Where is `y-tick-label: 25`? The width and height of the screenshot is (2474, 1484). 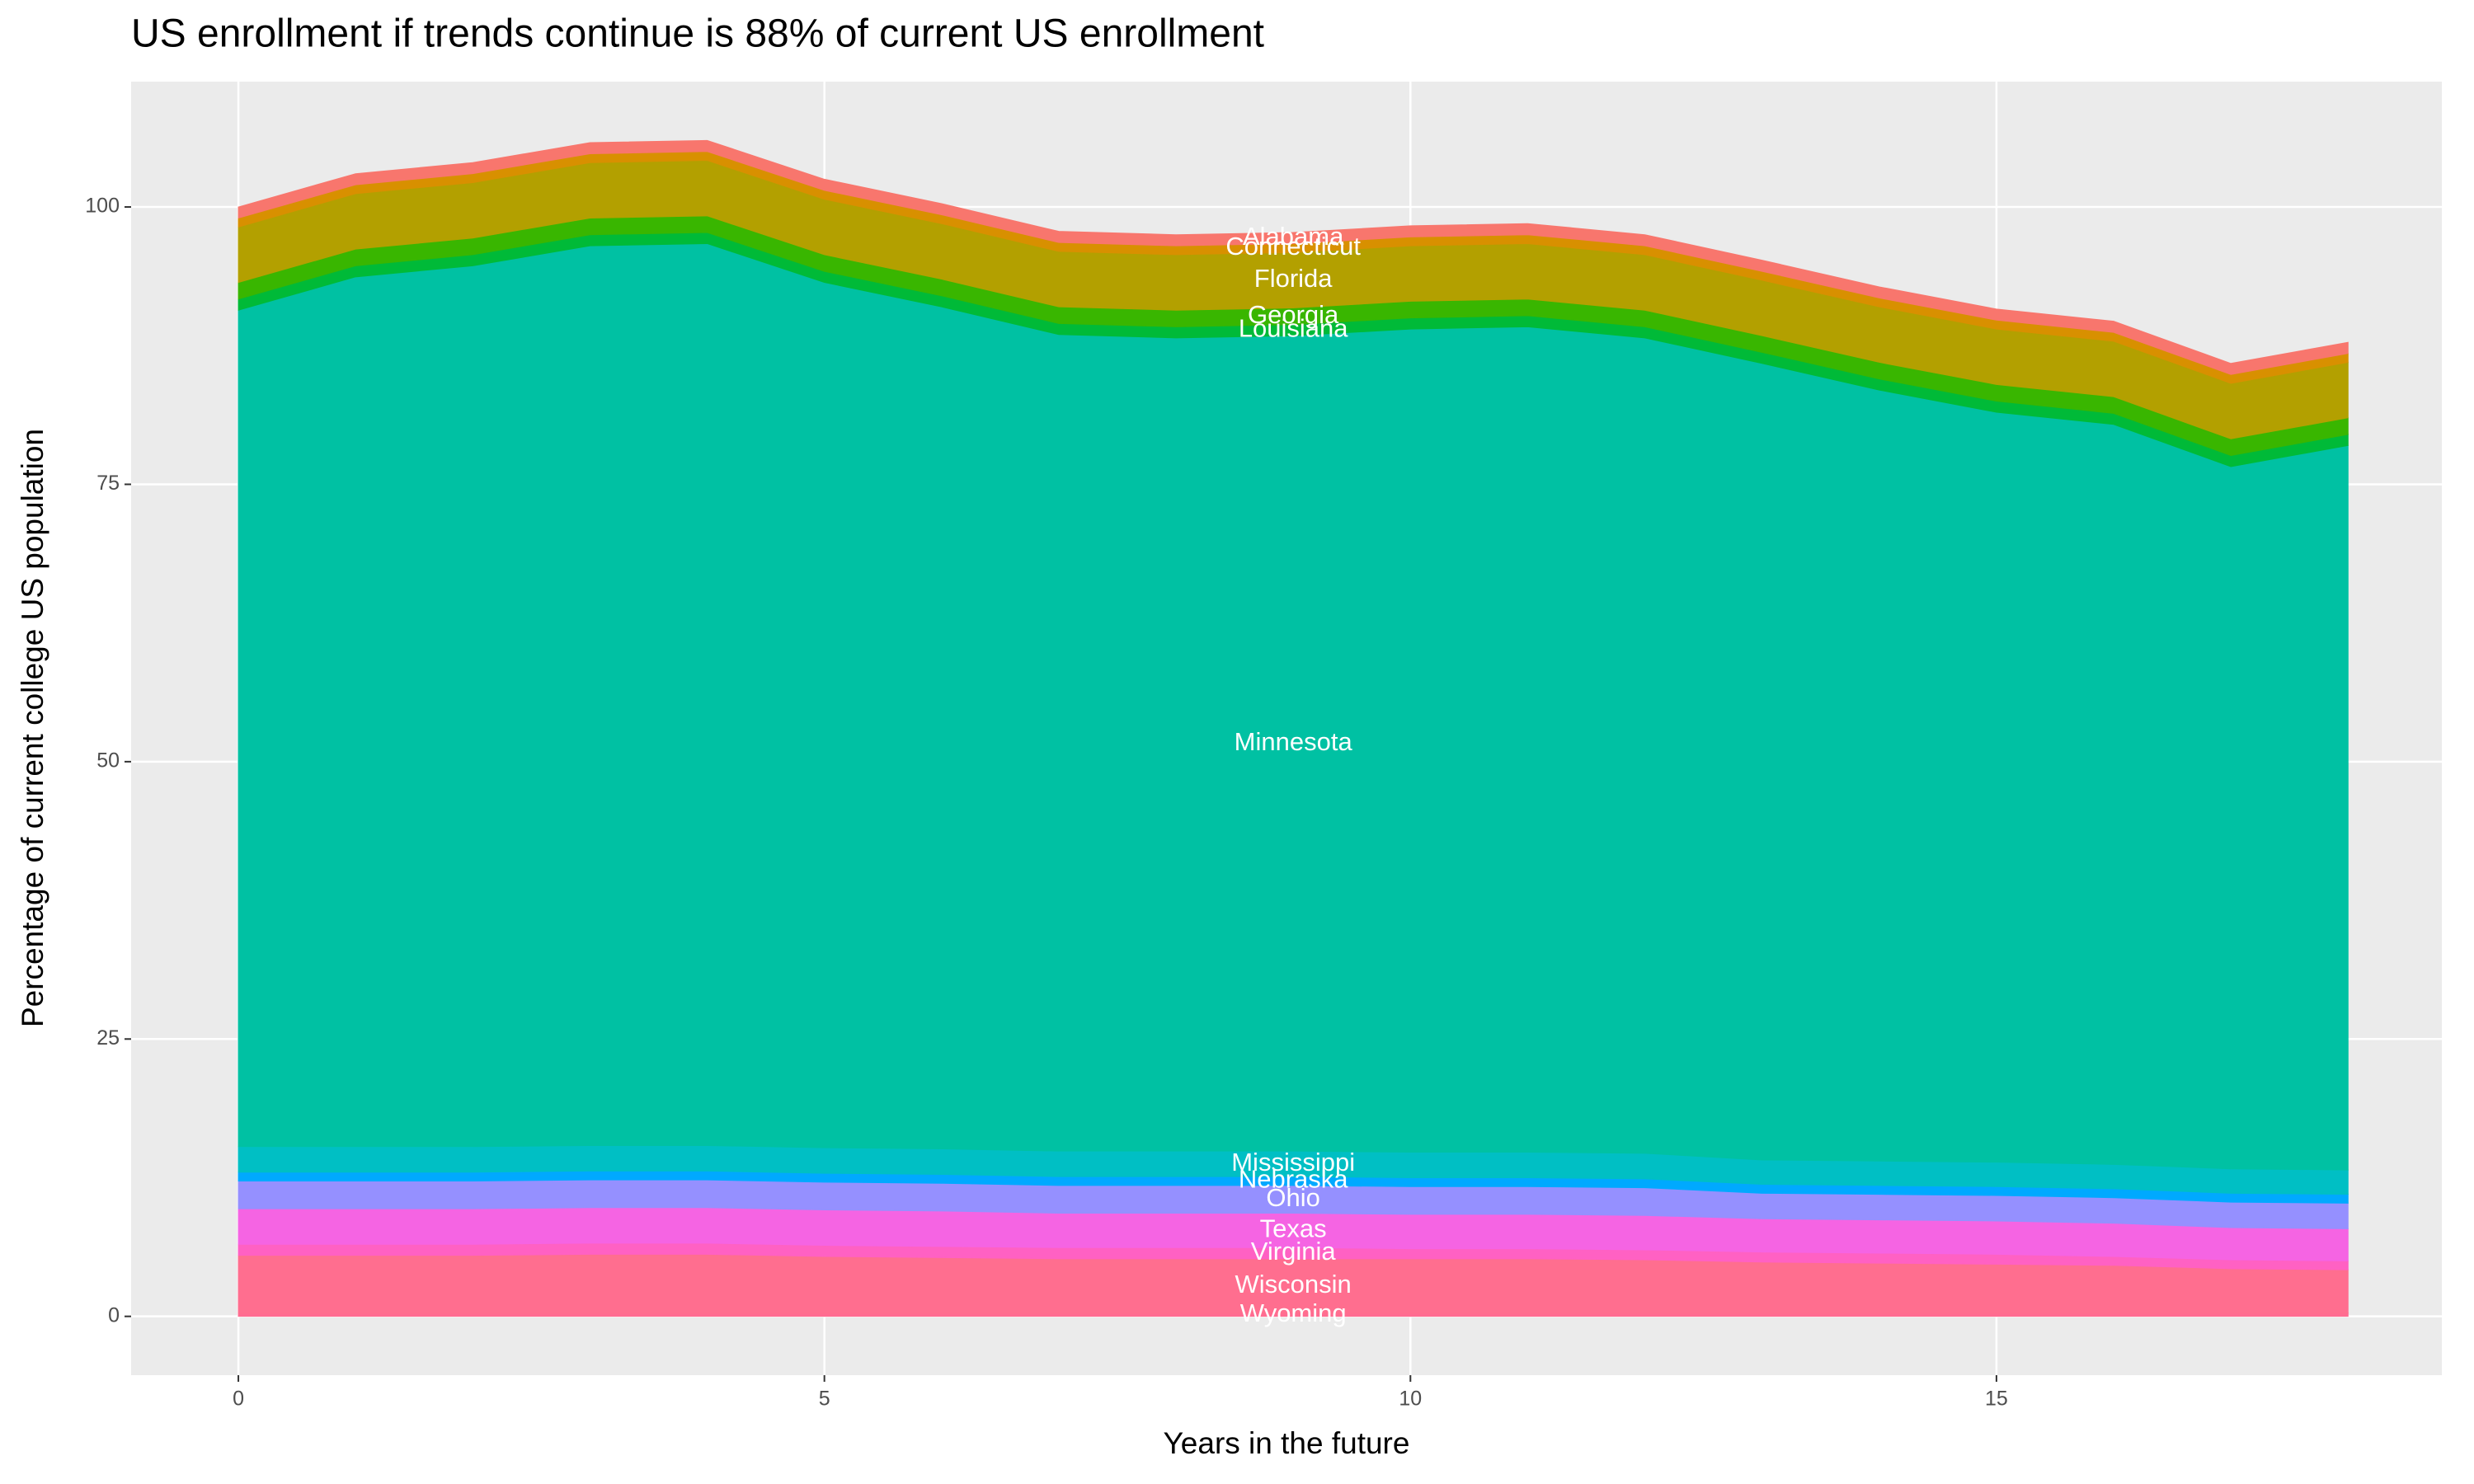 y-tick-label: 25 is located at coordinates (108, 1038).